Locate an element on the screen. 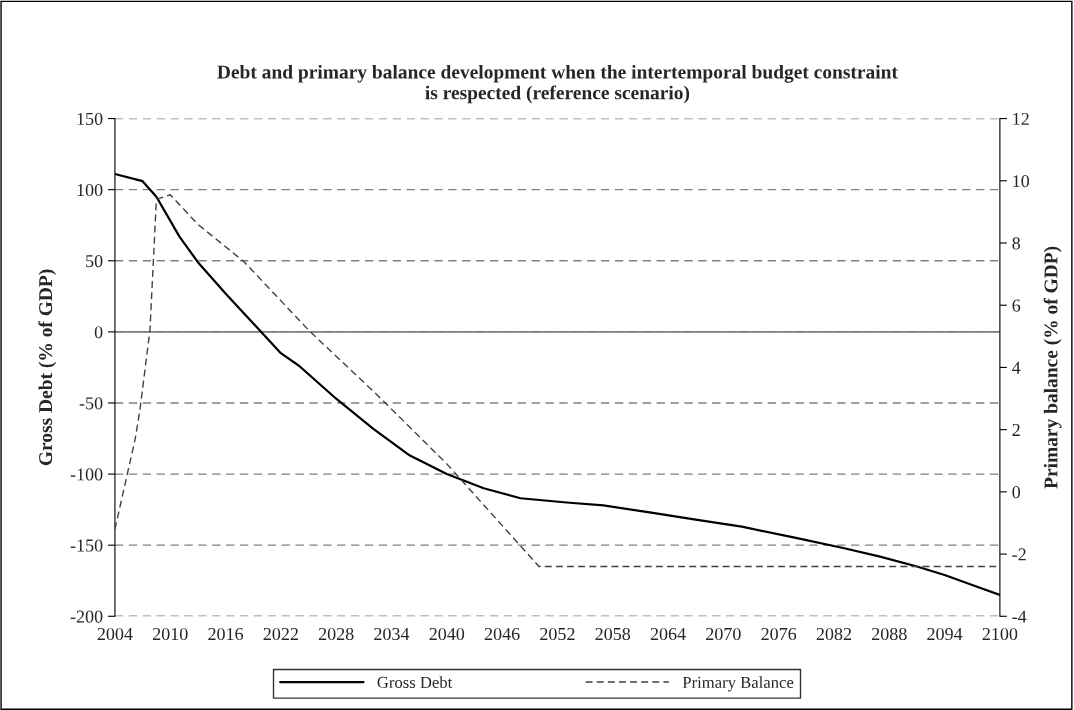 The width and height of the screenshot is (1074, 710). y-tick-label: -50 is located at coordinates (91, 403).